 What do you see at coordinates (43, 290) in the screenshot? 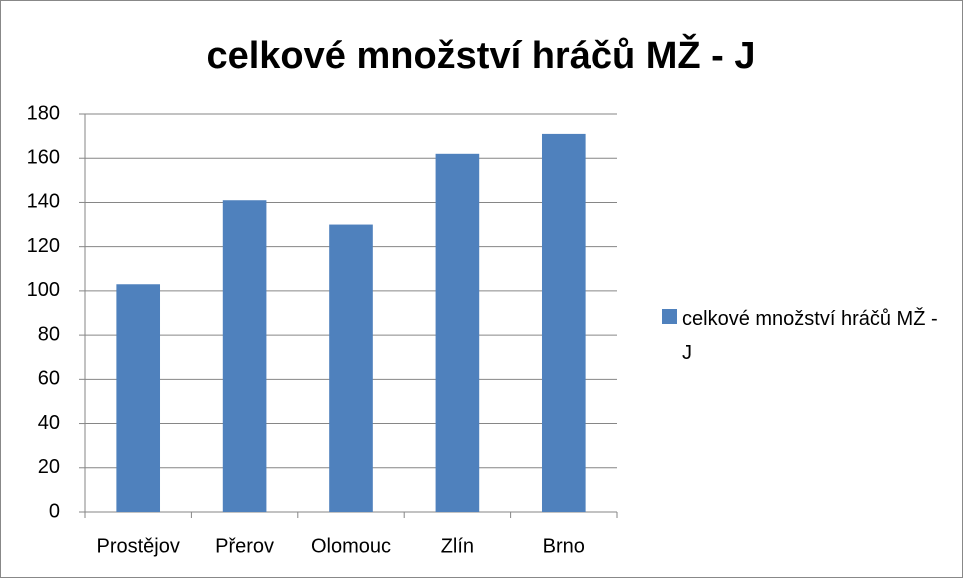
I see `y-tick-label: 100` at bounding box center [43, 290].